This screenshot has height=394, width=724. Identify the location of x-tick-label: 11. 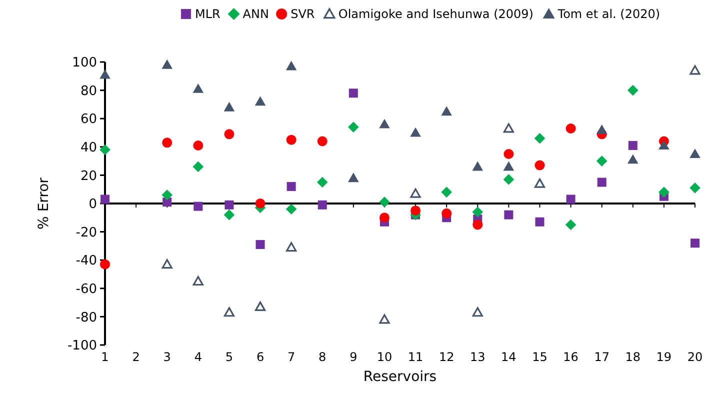
(416, 357).